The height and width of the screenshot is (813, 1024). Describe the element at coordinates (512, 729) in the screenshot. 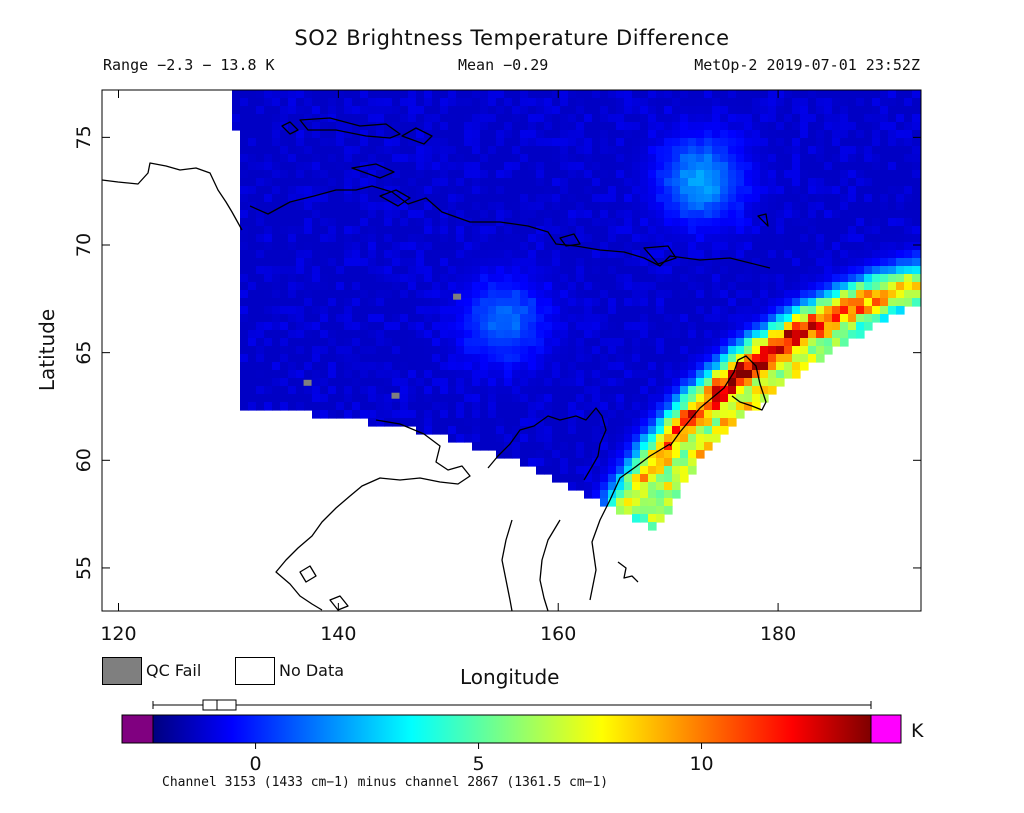

I see `colorbar-gradient` at that location.